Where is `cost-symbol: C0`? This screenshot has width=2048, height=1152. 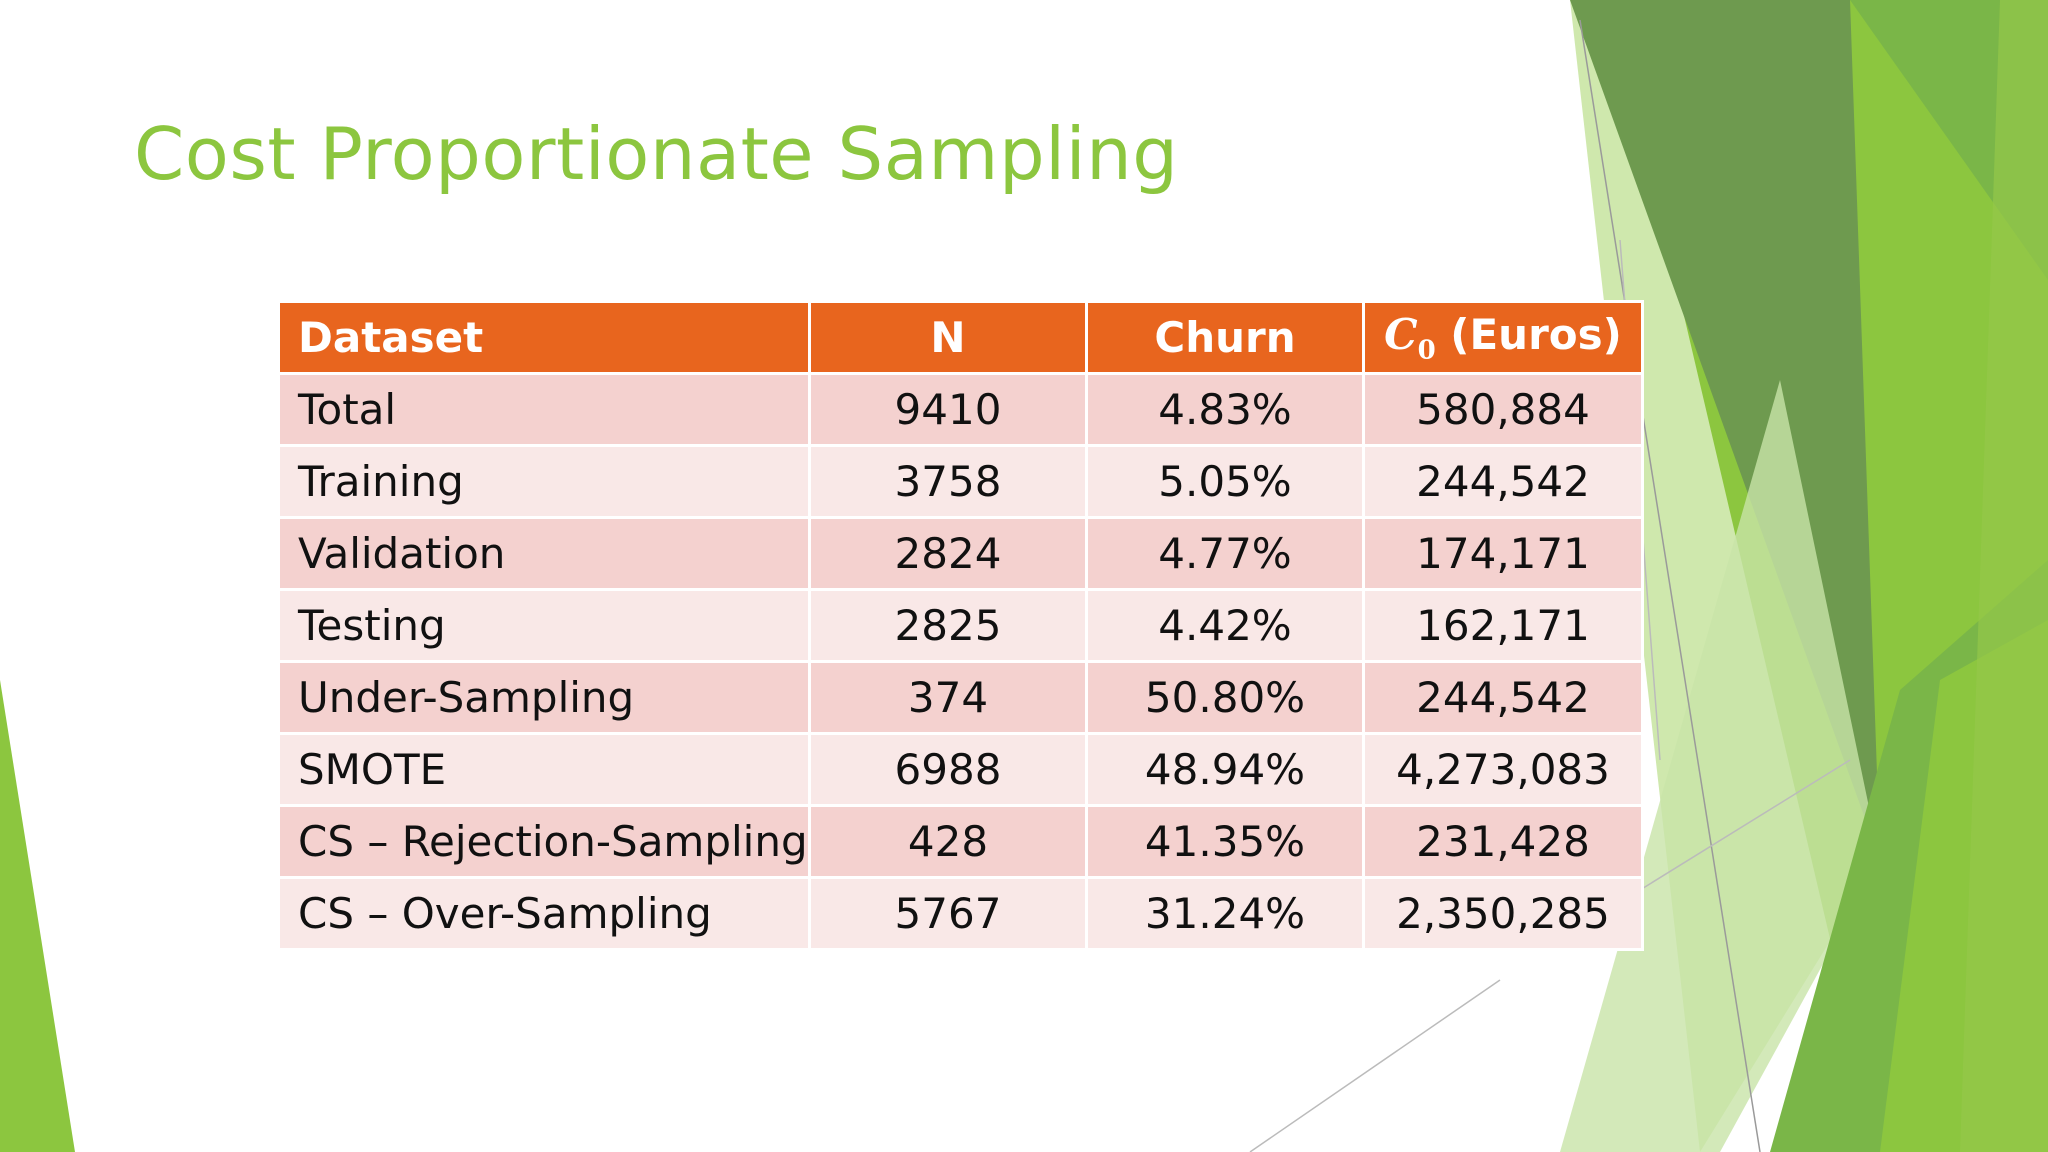 cost-symbol: C0 is located at coordinates (1410, 337).